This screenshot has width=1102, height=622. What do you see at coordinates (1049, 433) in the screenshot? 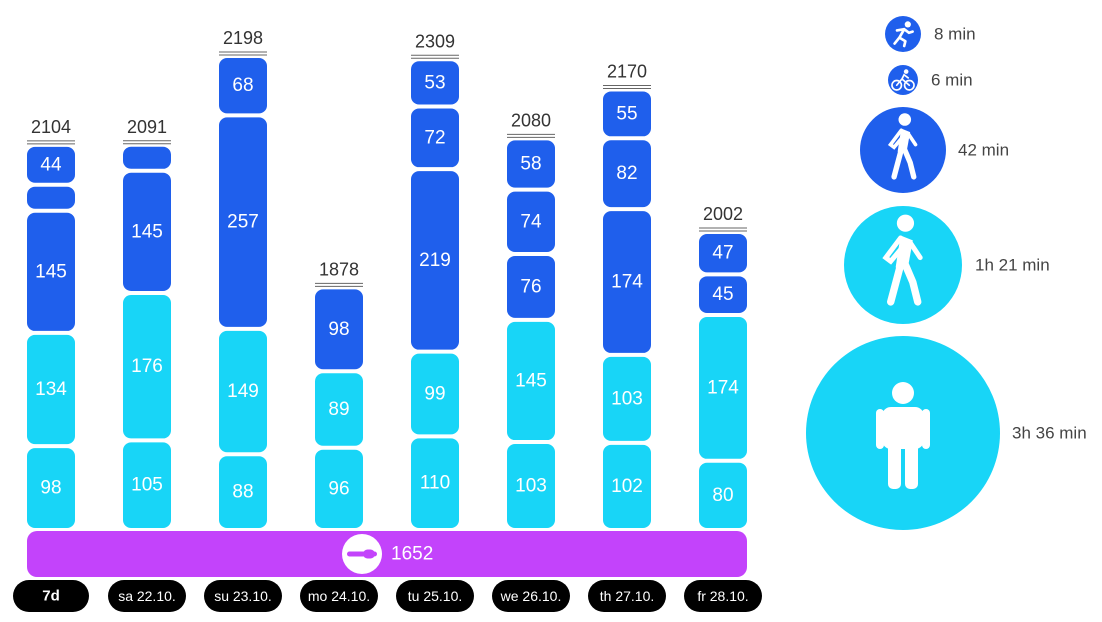
I see `legend-label: 3h 36 min` at bounding box center [1049, 433].